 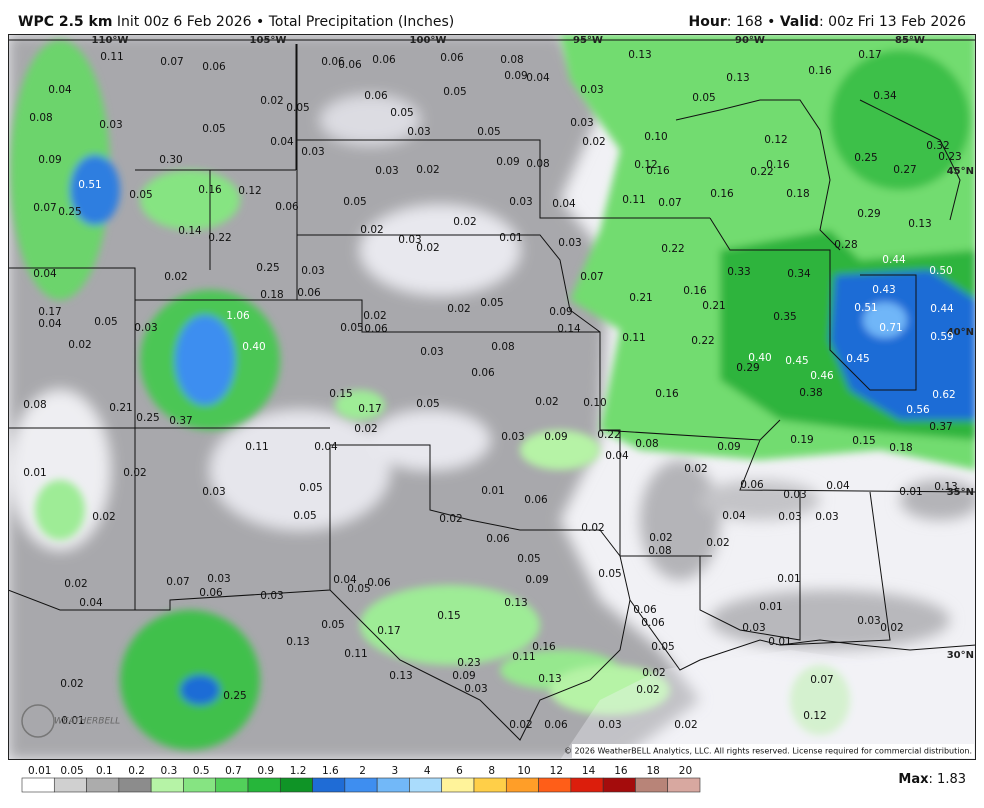 I want to click on legend-tick-label: 0.1, so click(x=104, y=771).